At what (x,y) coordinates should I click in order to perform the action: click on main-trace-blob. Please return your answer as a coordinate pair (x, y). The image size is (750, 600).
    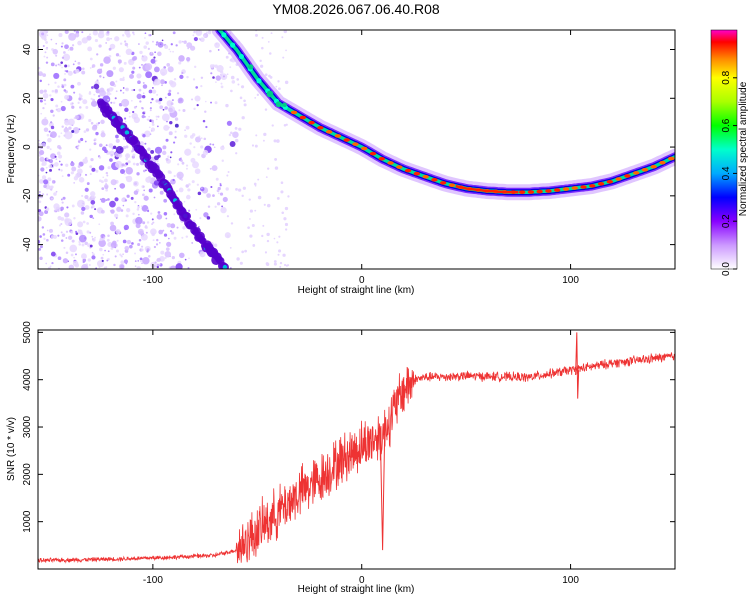
    Looking at the image, I should click on (284, 104).